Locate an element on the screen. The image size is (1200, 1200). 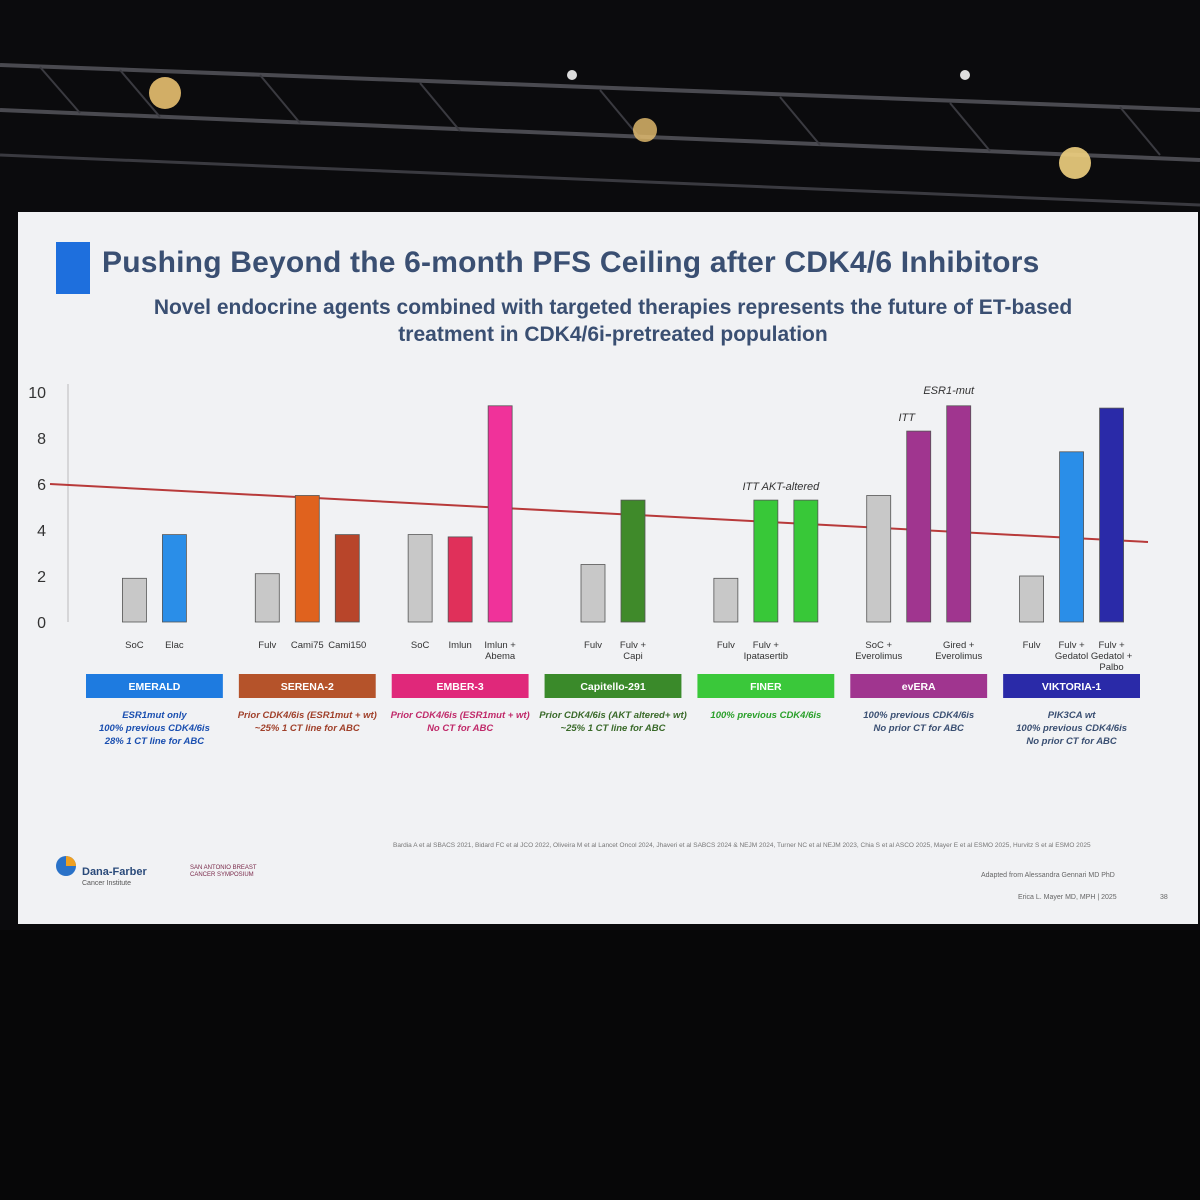
trial-name: Capitello-291 is located at coordinates (613, 687).